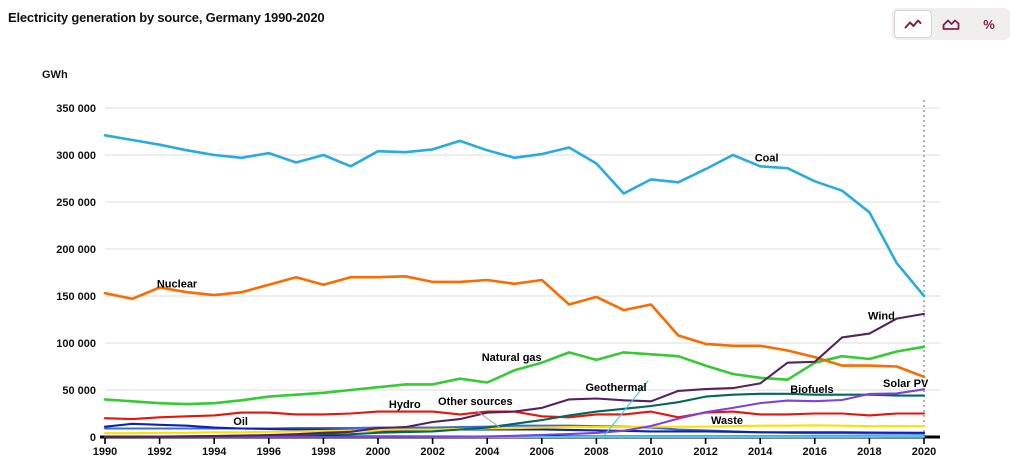 The width and height of the screenshot is (1024, 460). I want to click on svg-text: 250 000, so click(76, 203).